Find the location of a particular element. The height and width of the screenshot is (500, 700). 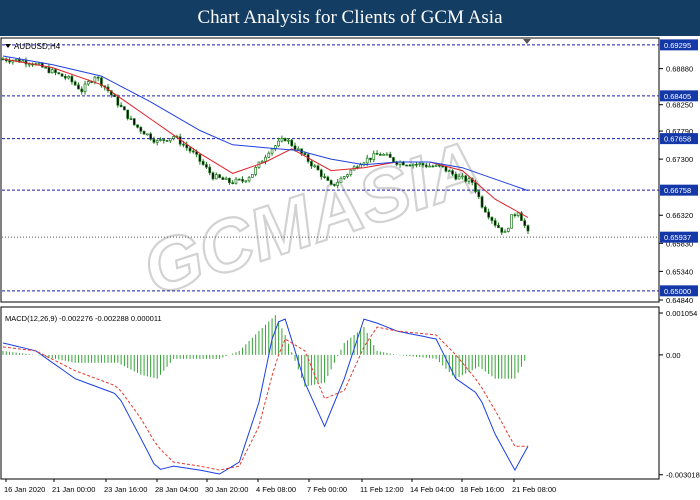

price-tick-label: 0.65340 is located at coordinates (679, 271).